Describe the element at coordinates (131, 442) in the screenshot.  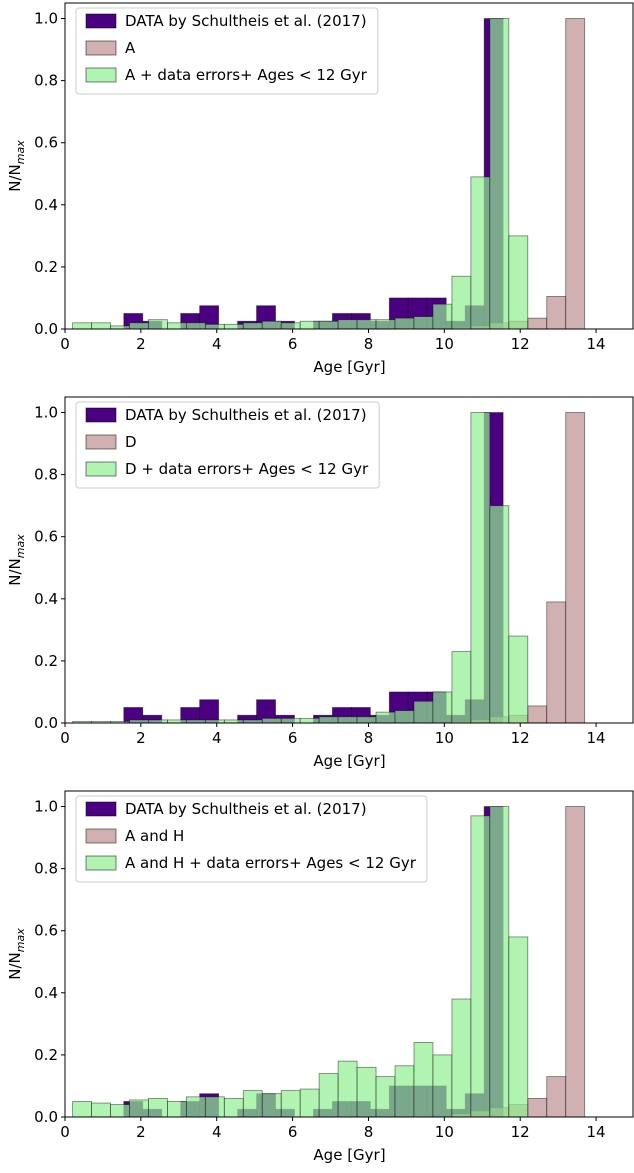
I see `legend-label: D` at that location.